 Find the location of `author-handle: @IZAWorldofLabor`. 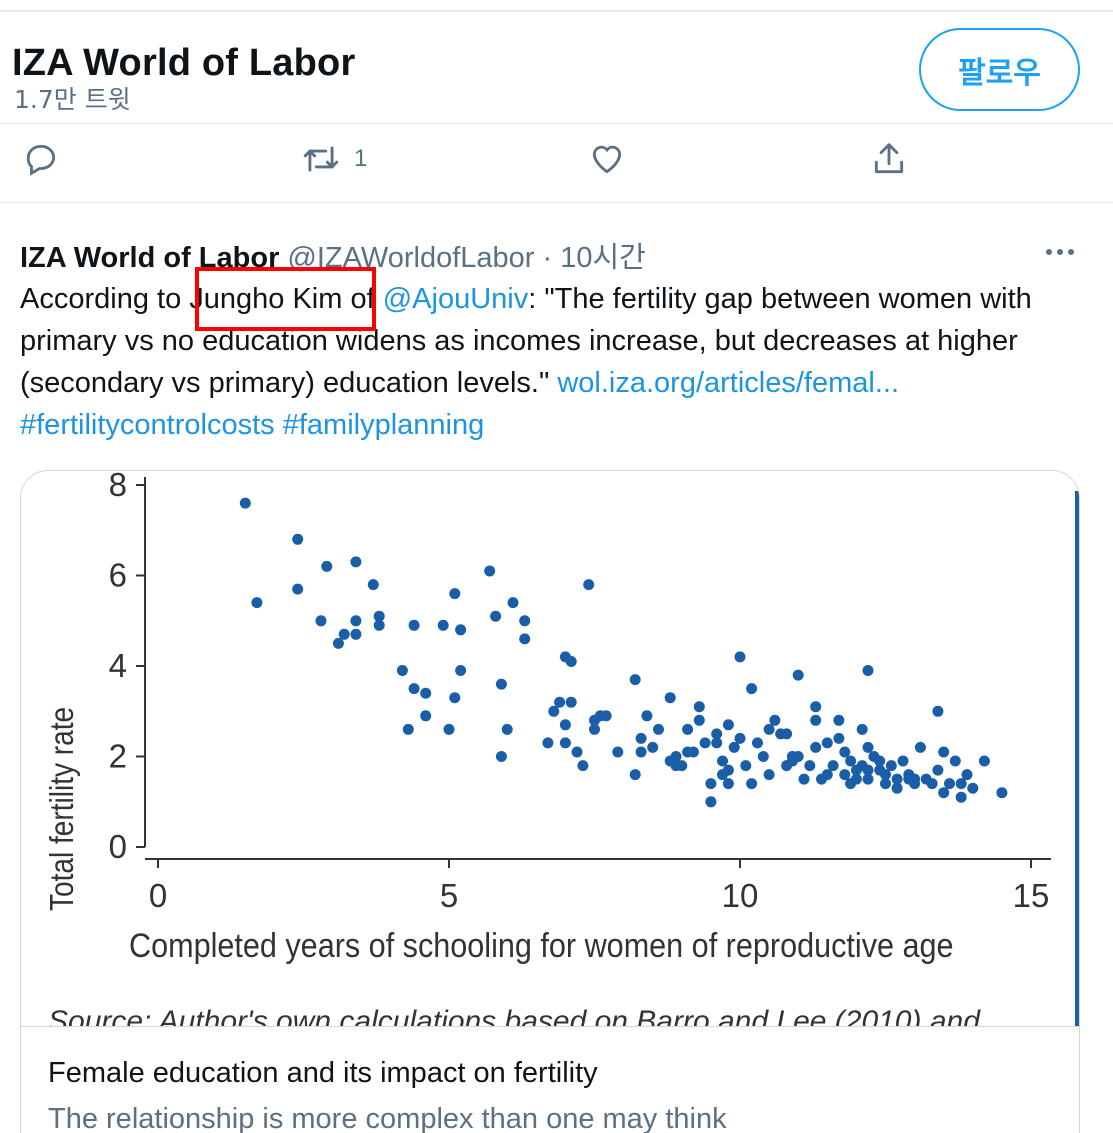

author-handle: @IZAWorldofLabor is located at coordinates (411, 258).